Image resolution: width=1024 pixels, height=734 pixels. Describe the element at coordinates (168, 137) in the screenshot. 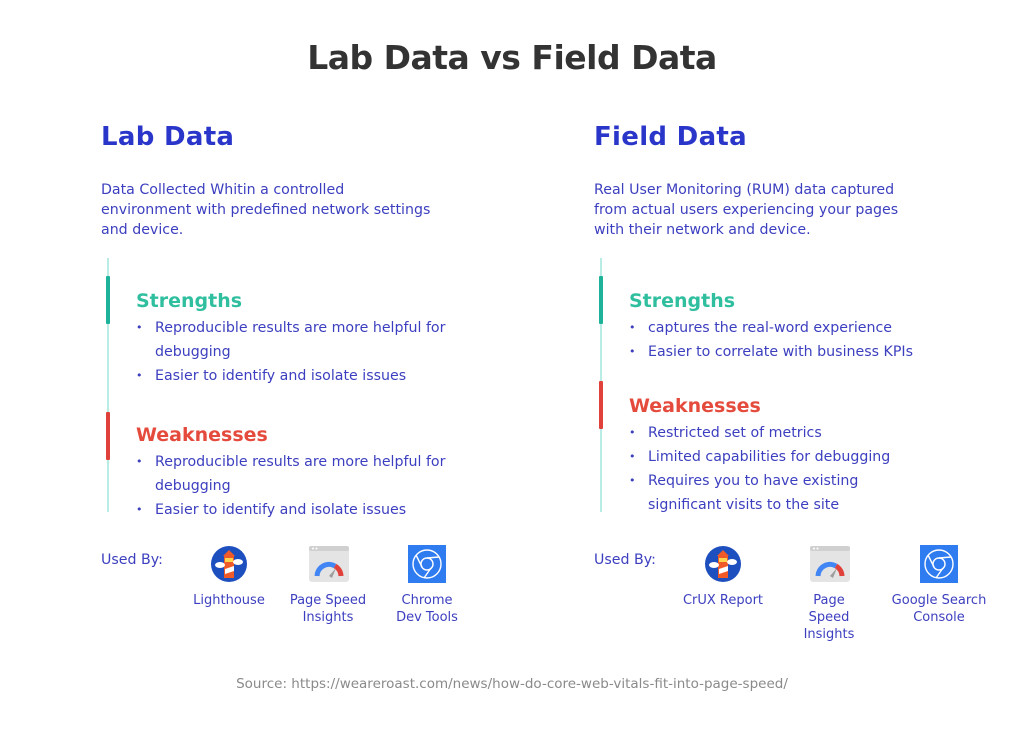

I see `lab-data-heading: Lab Data` at that location.